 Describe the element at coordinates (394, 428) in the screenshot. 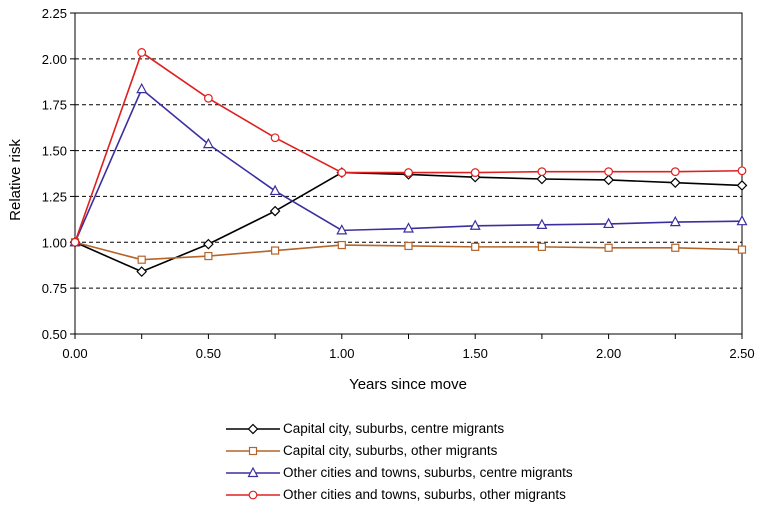

I see `legend-label: Capital city, suburbs, centre migrants` at that location.